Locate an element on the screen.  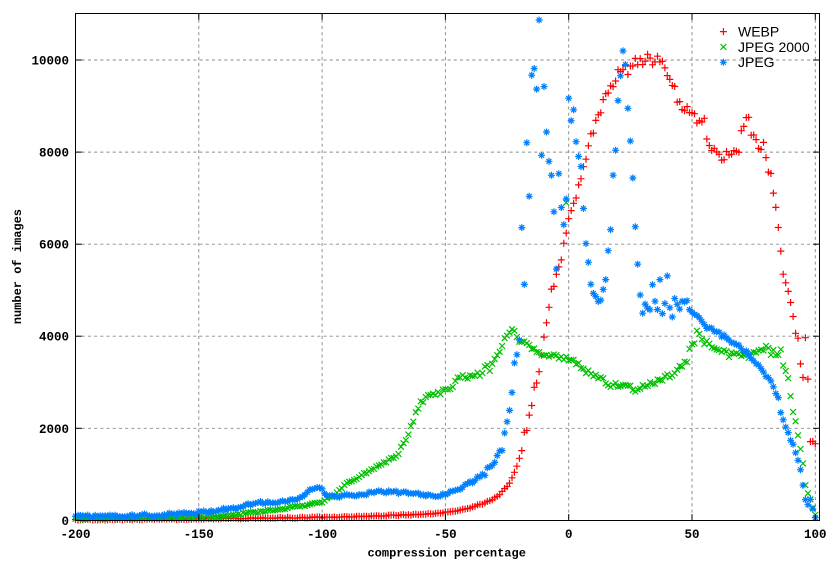
svg-text: 6000 is located at coordinates (54, 246).